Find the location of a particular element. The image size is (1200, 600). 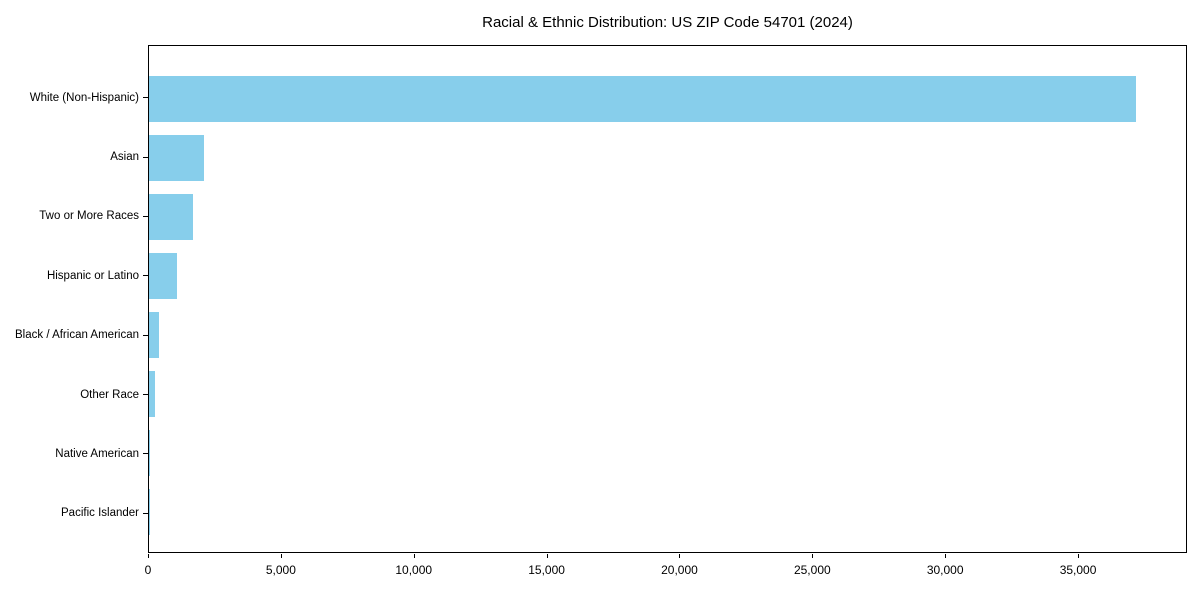

y-label-row: White (Non-Hispanic) is located at coordinates (74, 97).